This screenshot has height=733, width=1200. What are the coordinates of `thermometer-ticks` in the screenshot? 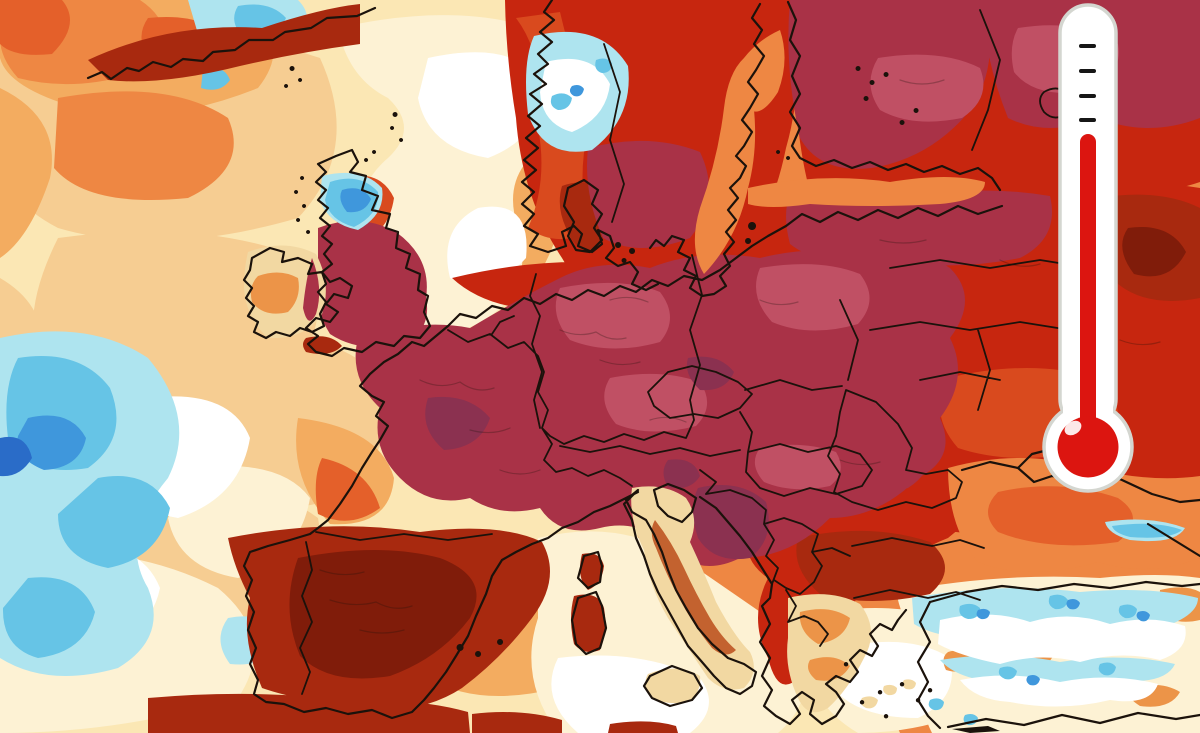 It's located at (1087, 83).